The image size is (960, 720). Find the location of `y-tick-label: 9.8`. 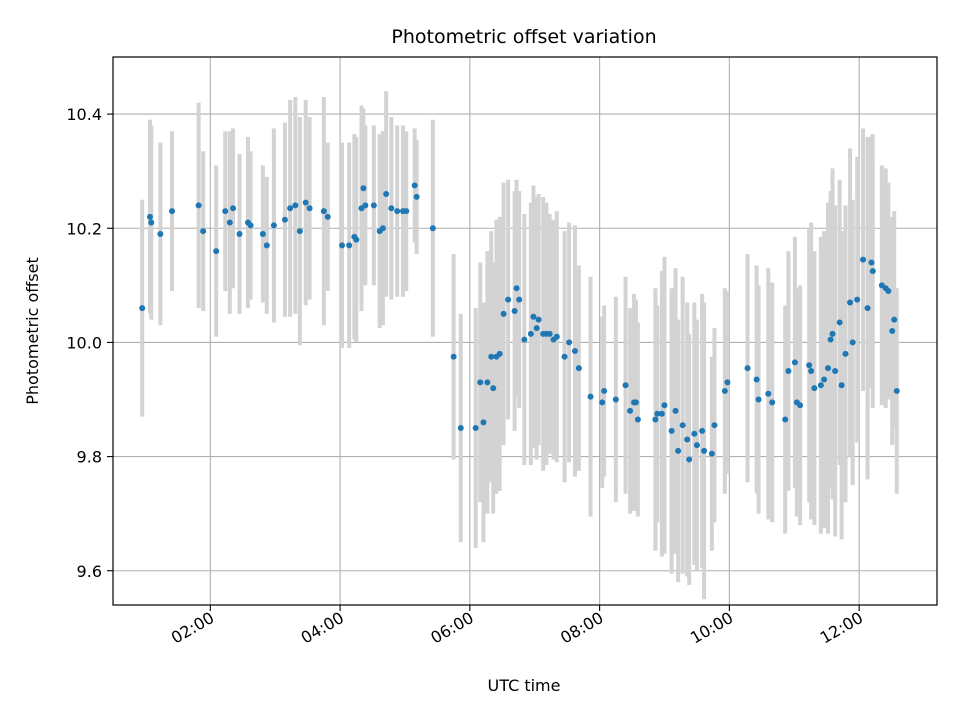

y-tick-label: 9.8 is located at coordinates (89, 457).